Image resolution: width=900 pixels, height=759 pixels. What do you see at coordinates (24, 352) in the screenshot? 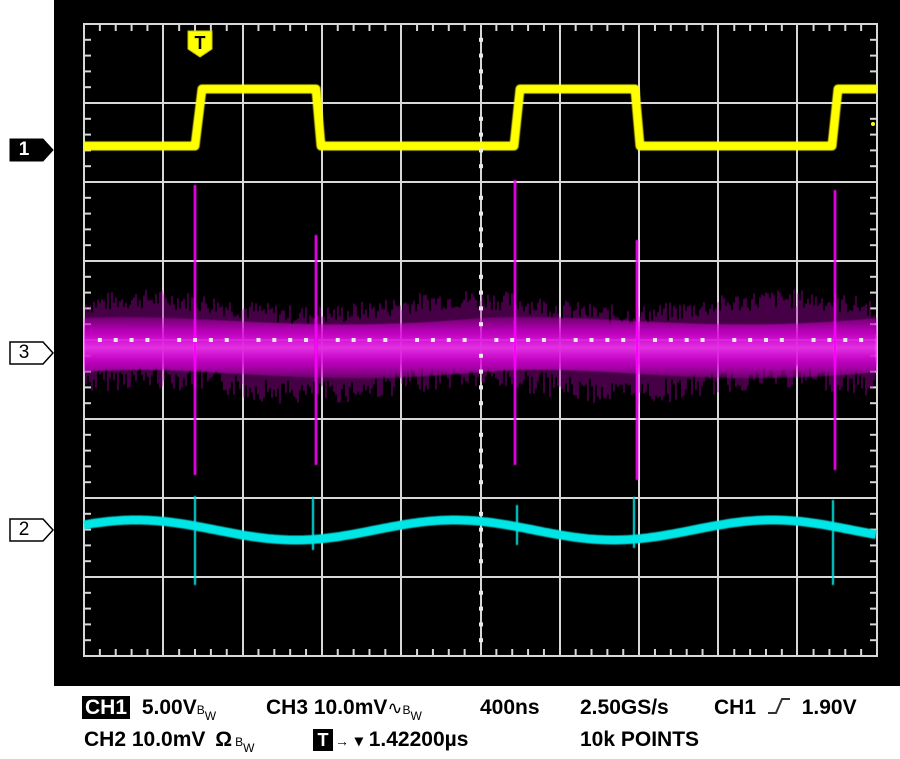
I see `ch3-marker-label: 3` at bounding box center [24, 352].